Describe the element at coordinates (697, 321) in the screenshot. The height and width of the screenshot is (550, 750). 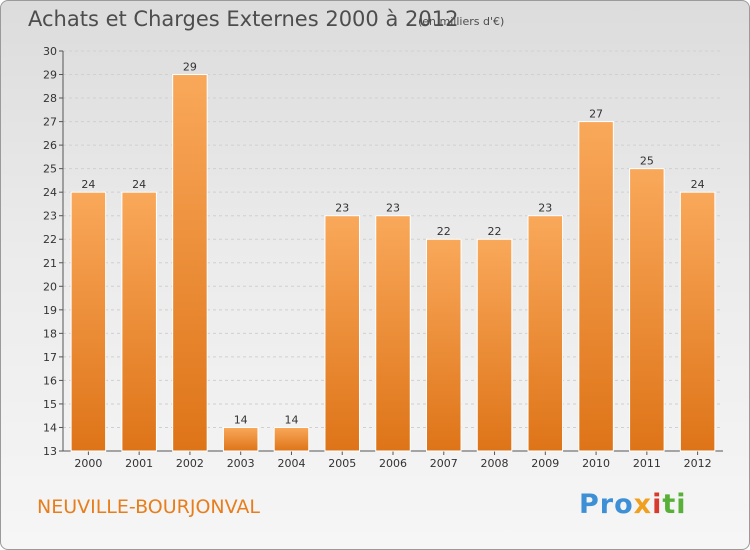
I see `bar-2012` at that location.